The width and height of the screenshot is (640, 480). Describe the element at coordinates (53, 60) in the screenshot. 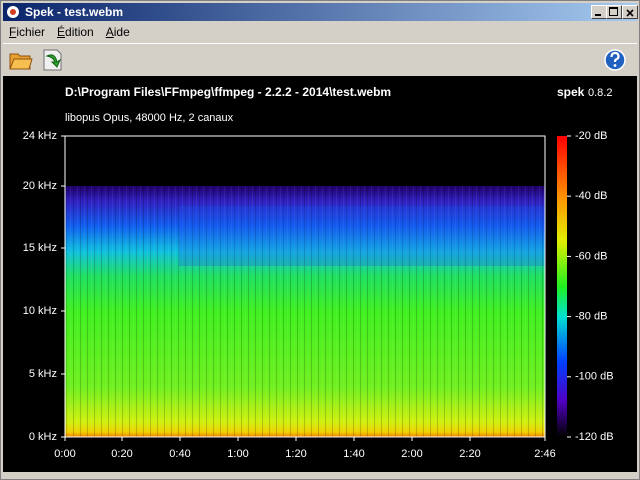

I see `save-button` at that location.